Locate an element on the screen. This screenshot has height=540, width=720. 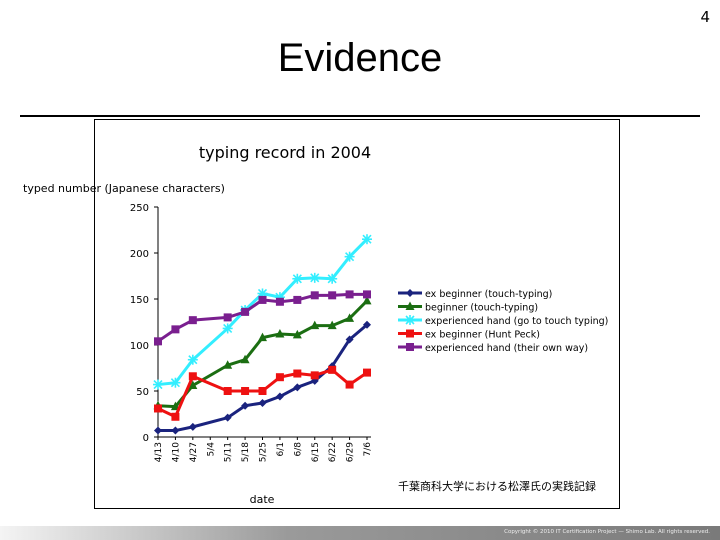
x-tick-label: 5/11 is located at coordinates (229, 452).